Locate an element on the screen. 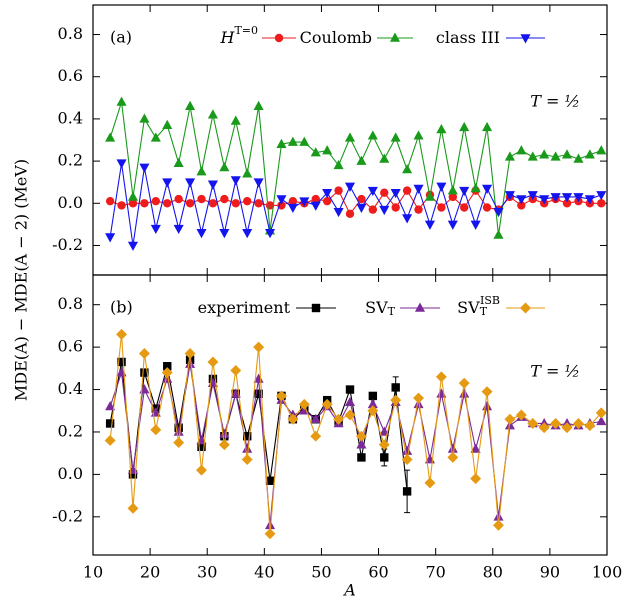 The image size is (637, 597). y-tick-label: 0.0 is located at coordinates (70, 202).